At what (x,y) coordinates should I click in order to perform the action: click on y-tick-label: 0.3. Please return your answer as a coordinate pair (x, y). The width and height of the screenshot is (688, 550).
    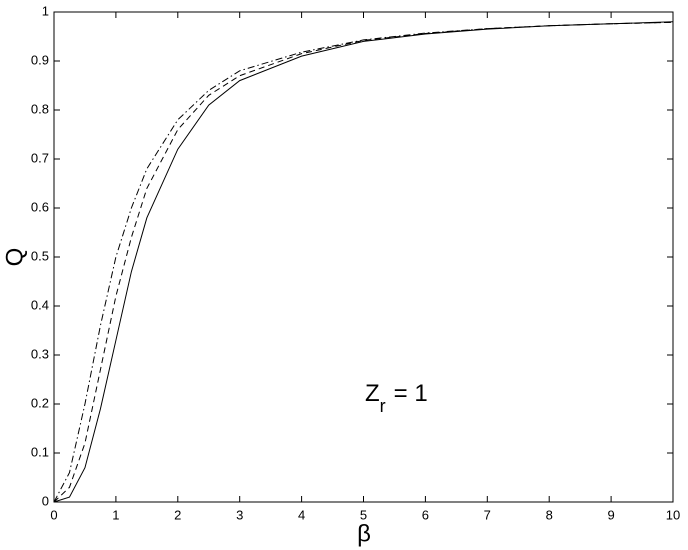
    Looking at the image, I should click on (40, 353).